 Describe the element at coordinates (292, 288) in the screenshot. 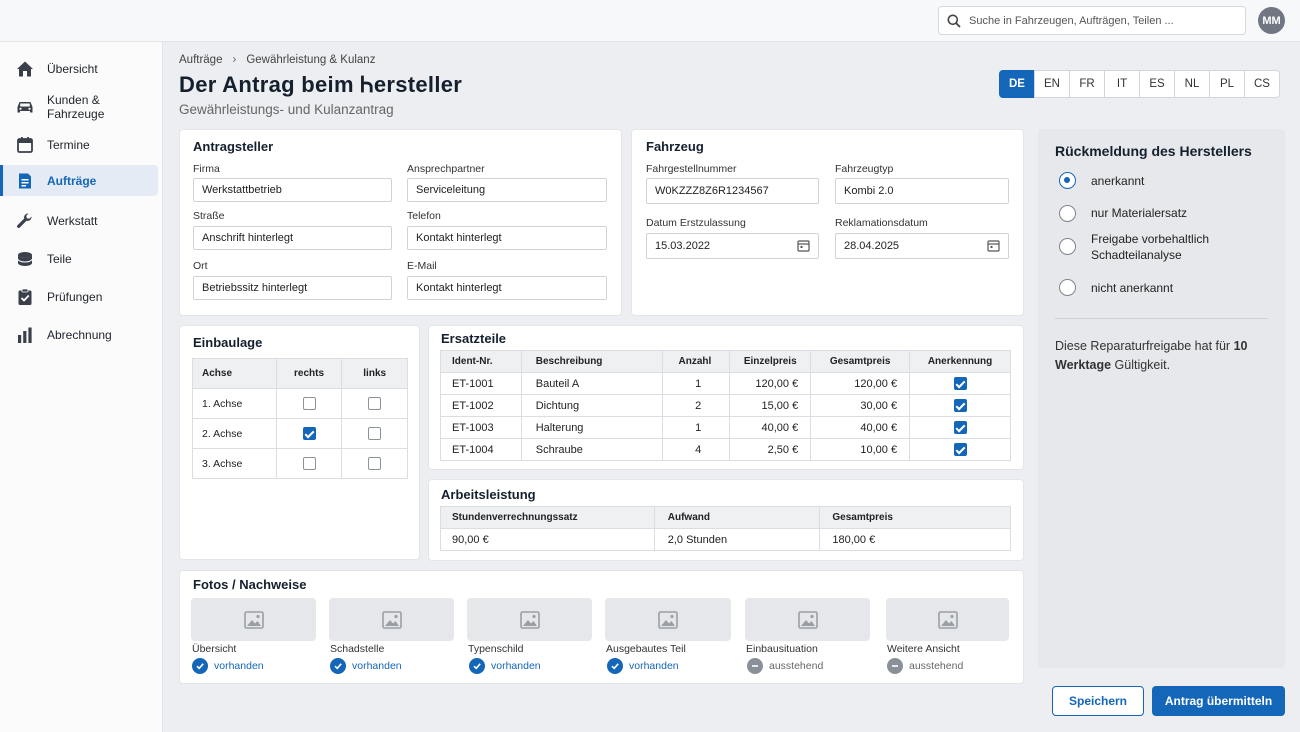

I see `city-field: Betriebssitz hinterlegt` at that location.